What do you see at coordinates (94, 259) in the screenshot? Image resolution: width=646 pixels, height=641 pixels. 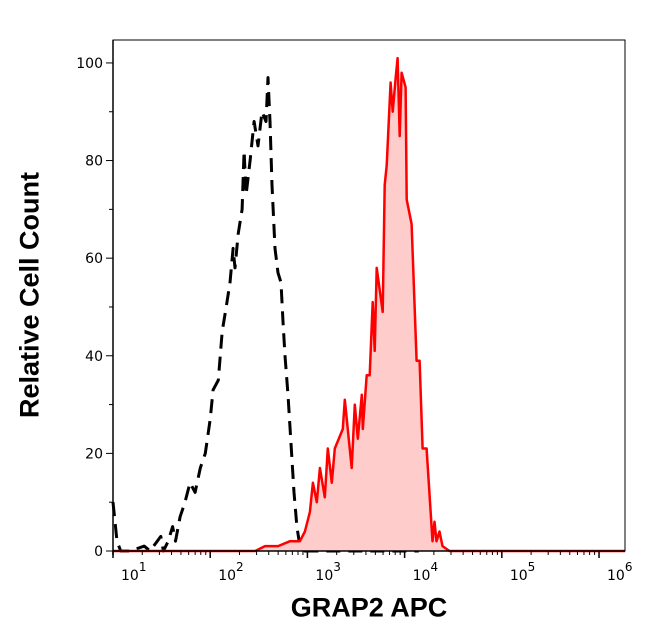 I see `y-tick-label: 60` at bounding box center [94, 259].